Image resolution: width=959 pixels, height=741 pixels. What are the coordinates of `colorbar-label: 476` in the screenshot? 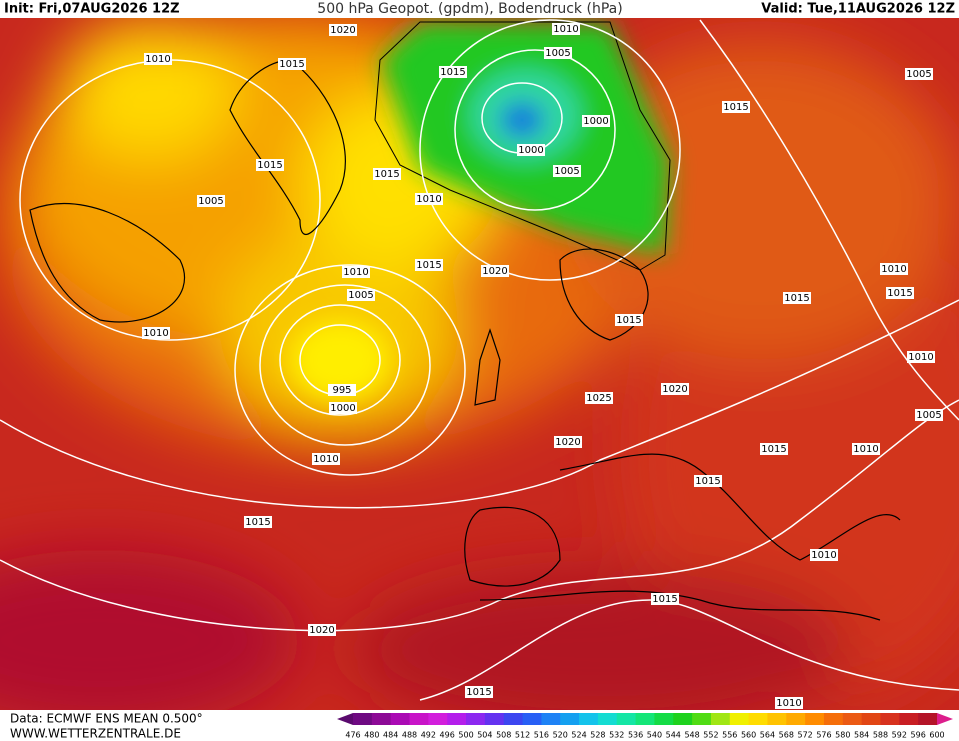 It's located at (352, 735).